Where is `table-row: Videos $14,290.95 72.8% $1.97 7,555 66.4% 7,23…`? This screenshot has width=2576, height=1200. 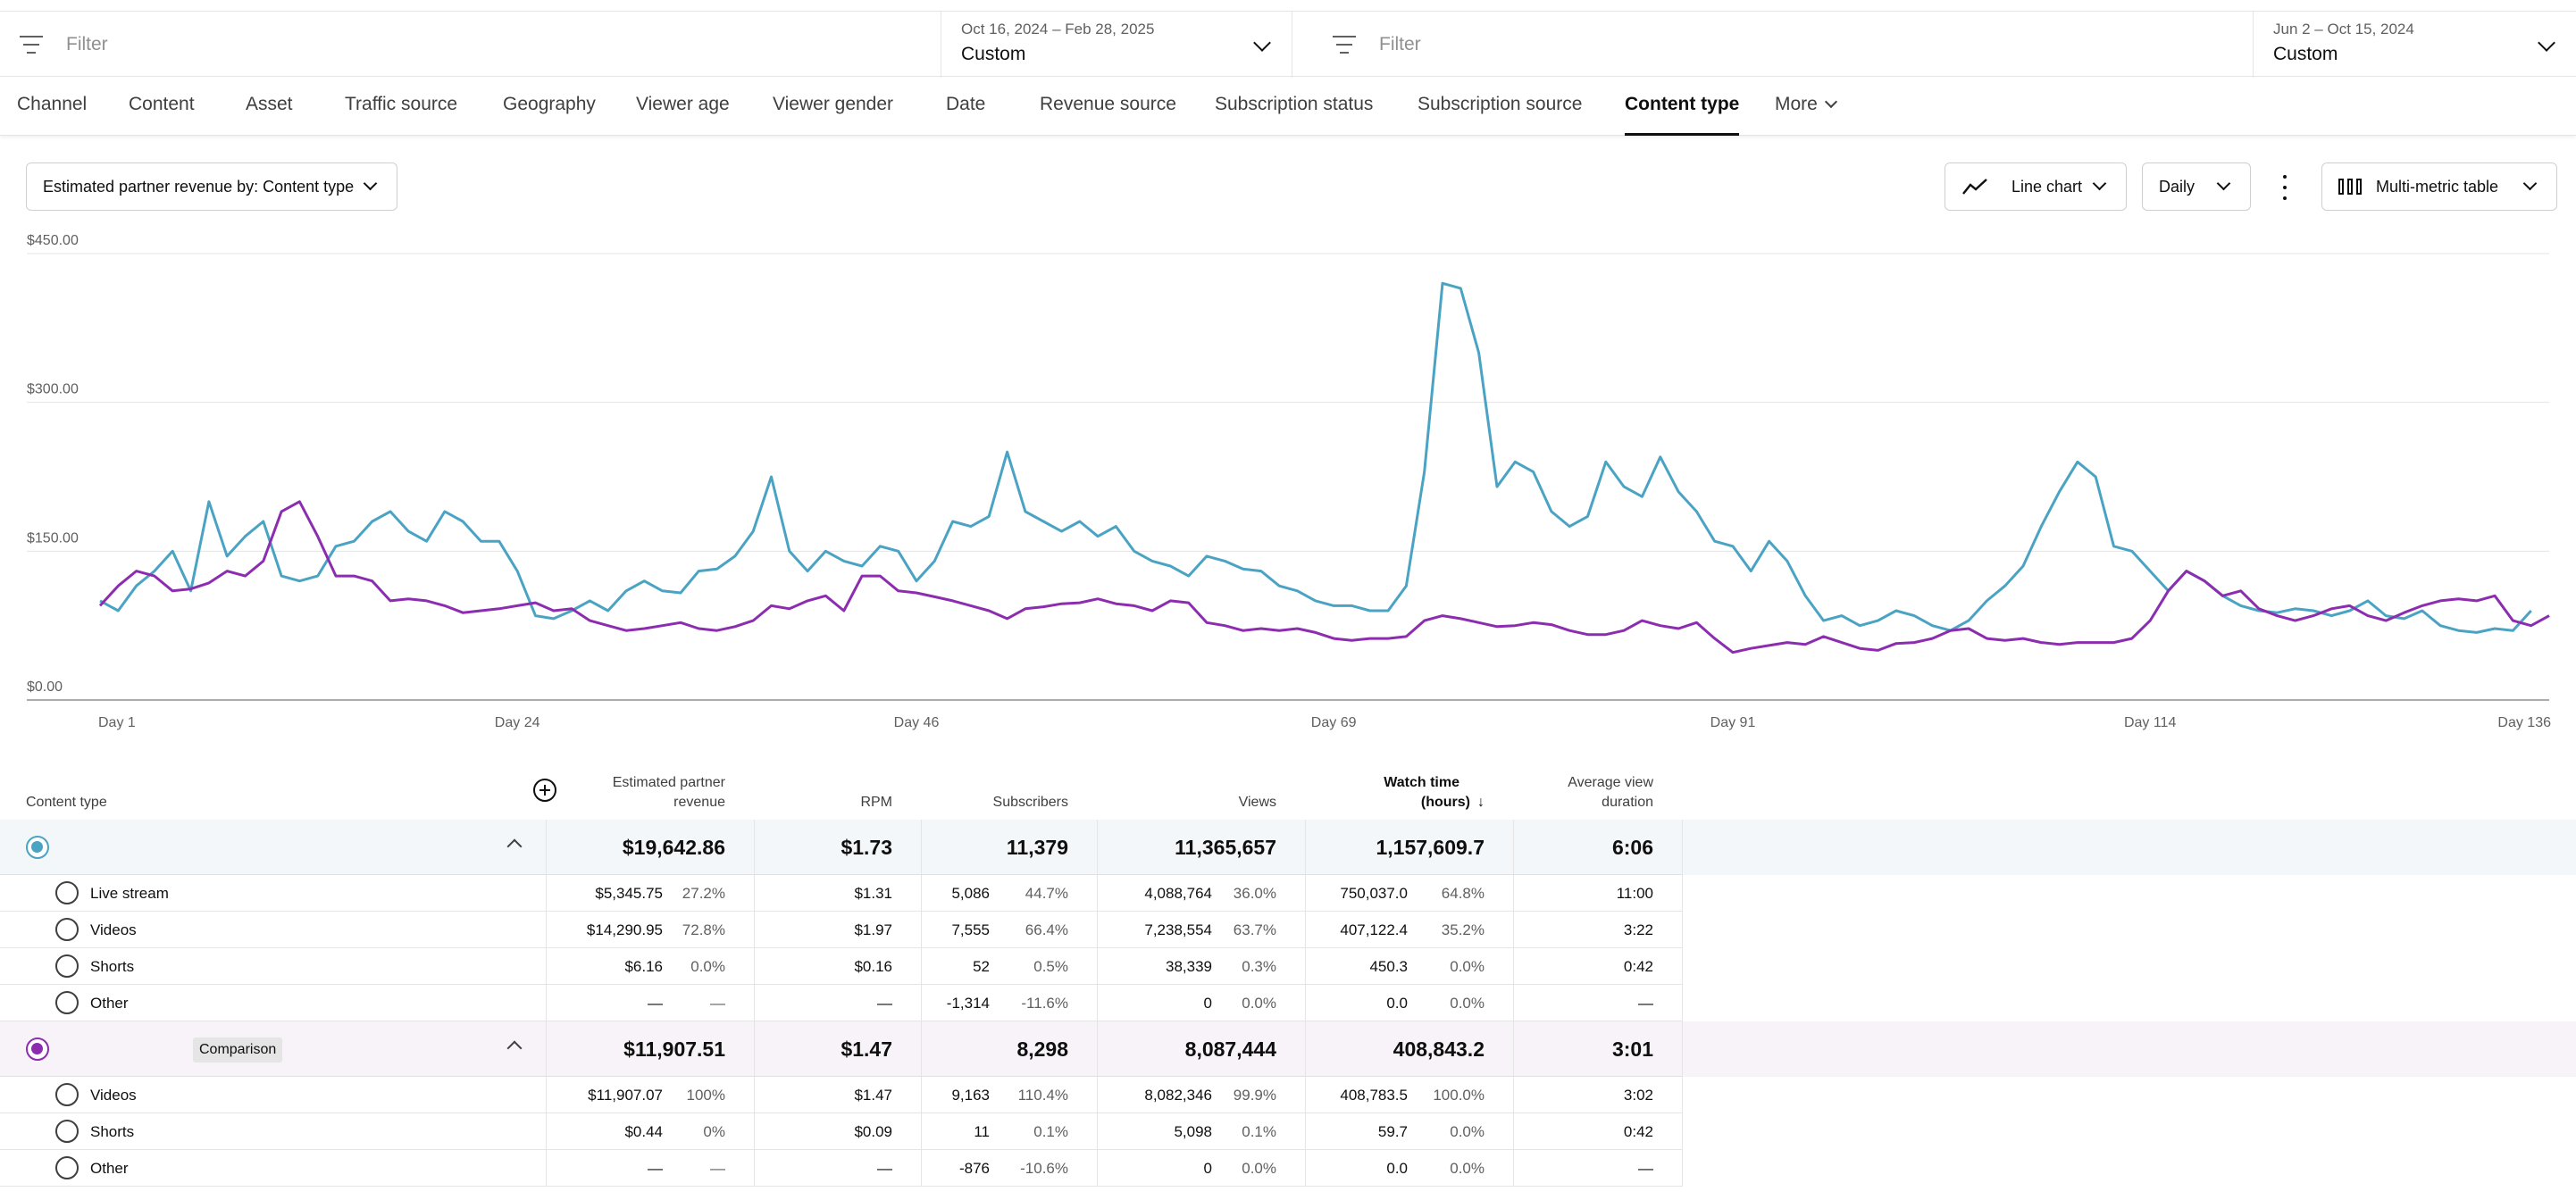
table-row: Videos $14,290.95 72.8% $1.97 7,555 66.4% 7,23… is located at coordinates (1288, 930).